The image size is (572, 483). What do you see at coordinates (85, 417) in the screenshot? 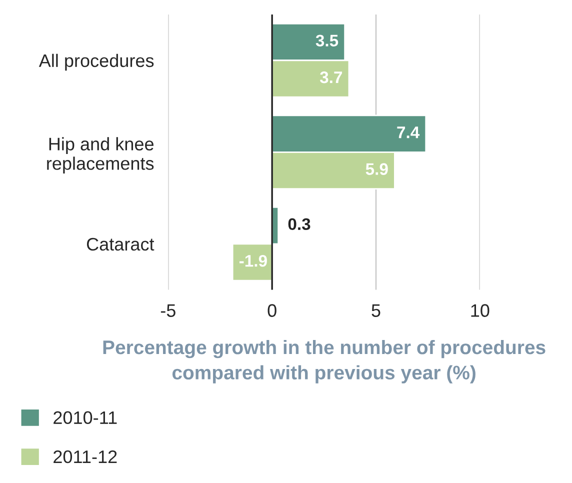
I see `legend-label: 2010-11` at bounding box center [85, 417].